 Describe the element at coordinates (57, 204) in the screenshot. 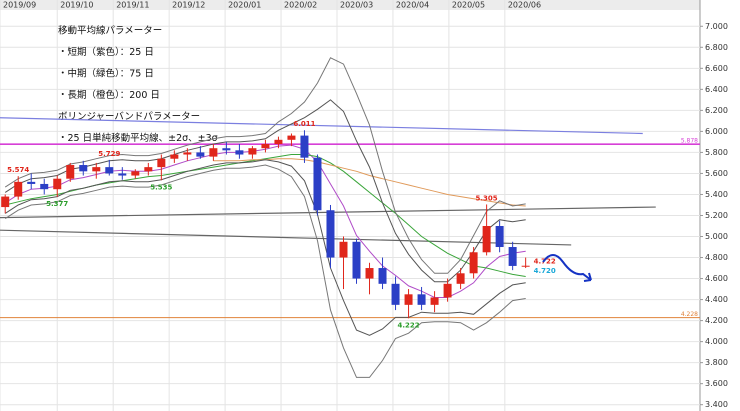

I see `price-label: 5.377` at that location.